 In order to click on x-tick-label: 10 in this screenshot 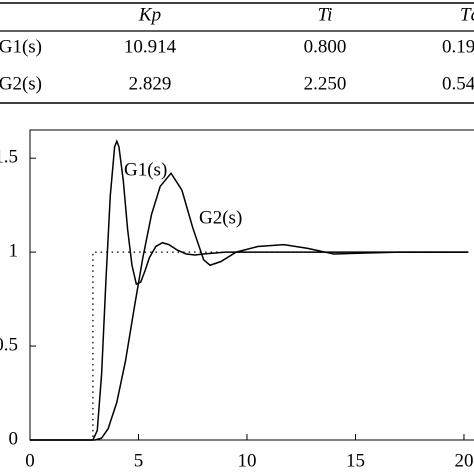, I will do `click(246, 460)`.